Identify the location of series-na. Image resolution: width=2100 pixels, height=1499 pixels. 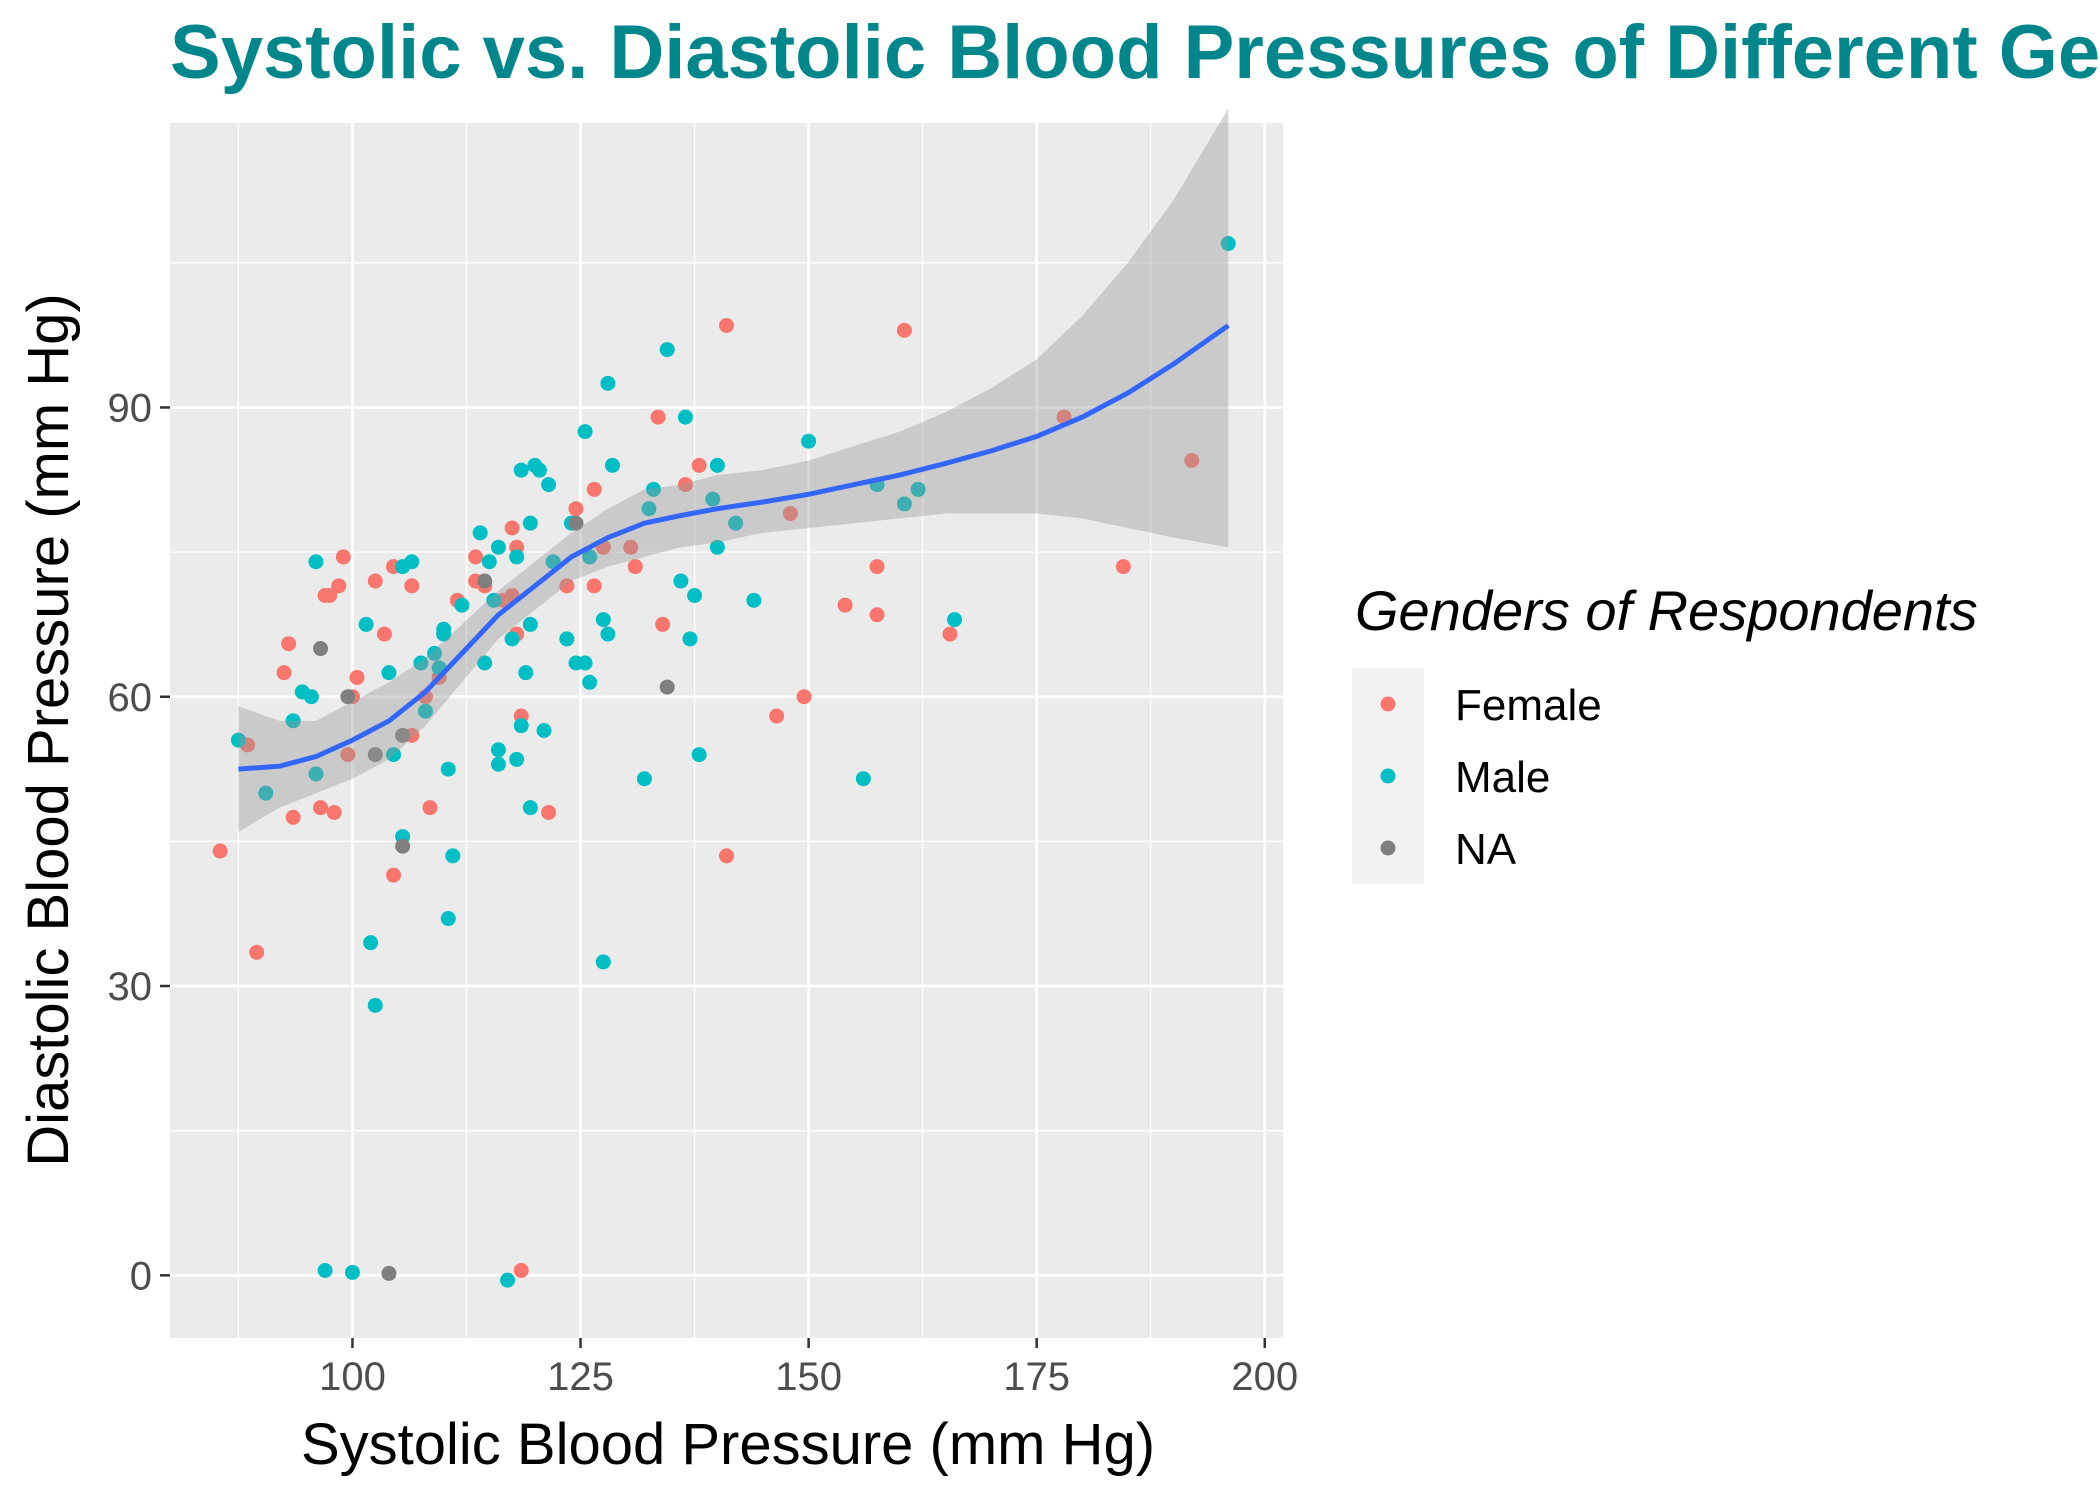
(494, 898).